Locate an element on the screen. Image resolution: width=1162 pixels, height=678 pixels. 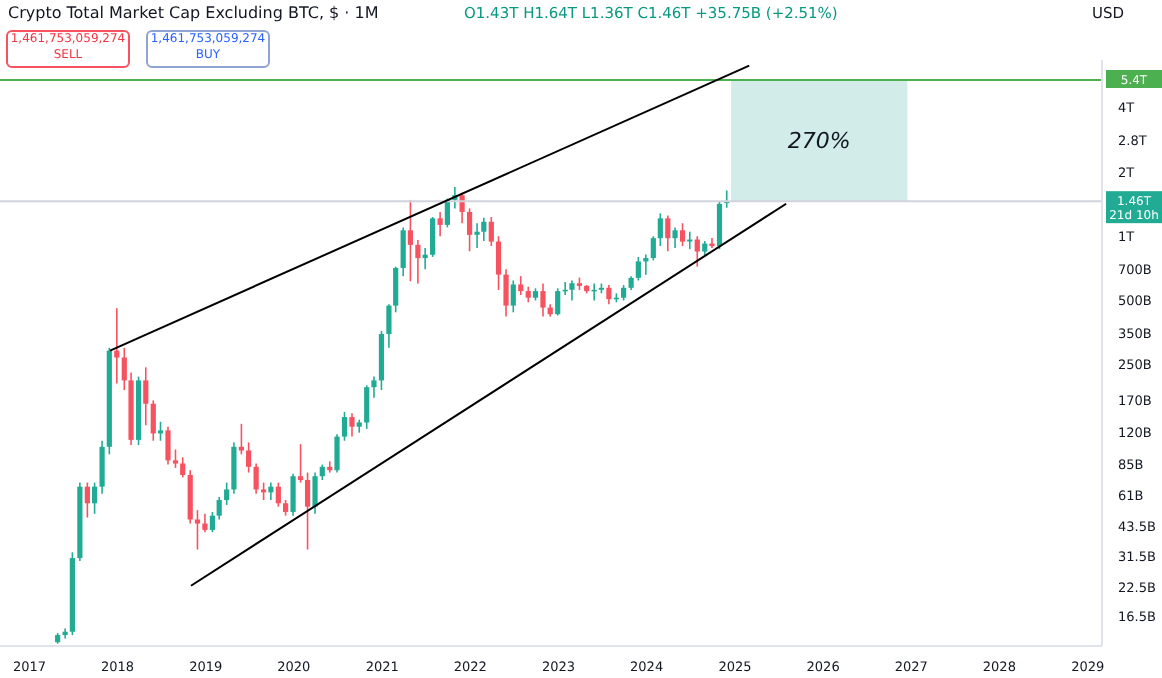
chart-title: Crypto Total Market Cap Excluding BTC, $ · 1M is located at coordinates (193, 13).